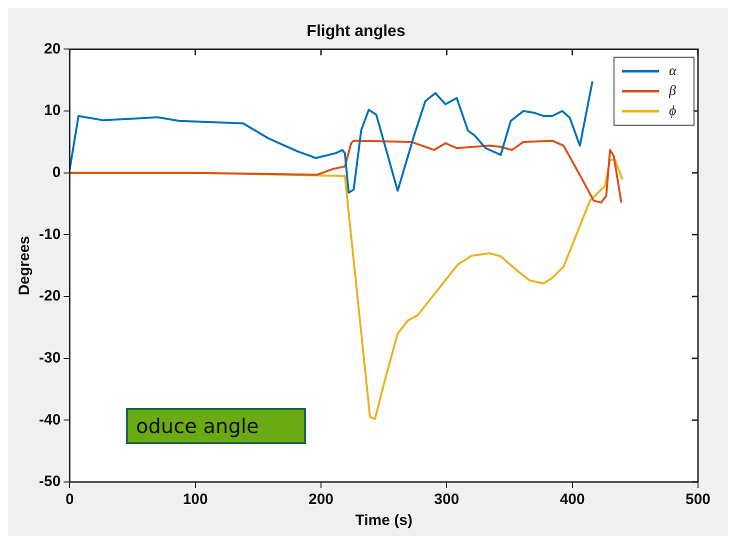 The height and width of the screenshot is (546, 737). What do you see at coordinates (572, 499) in the screenshot?
I see `x-tick-label: 400` at bounding box center [572, 499].